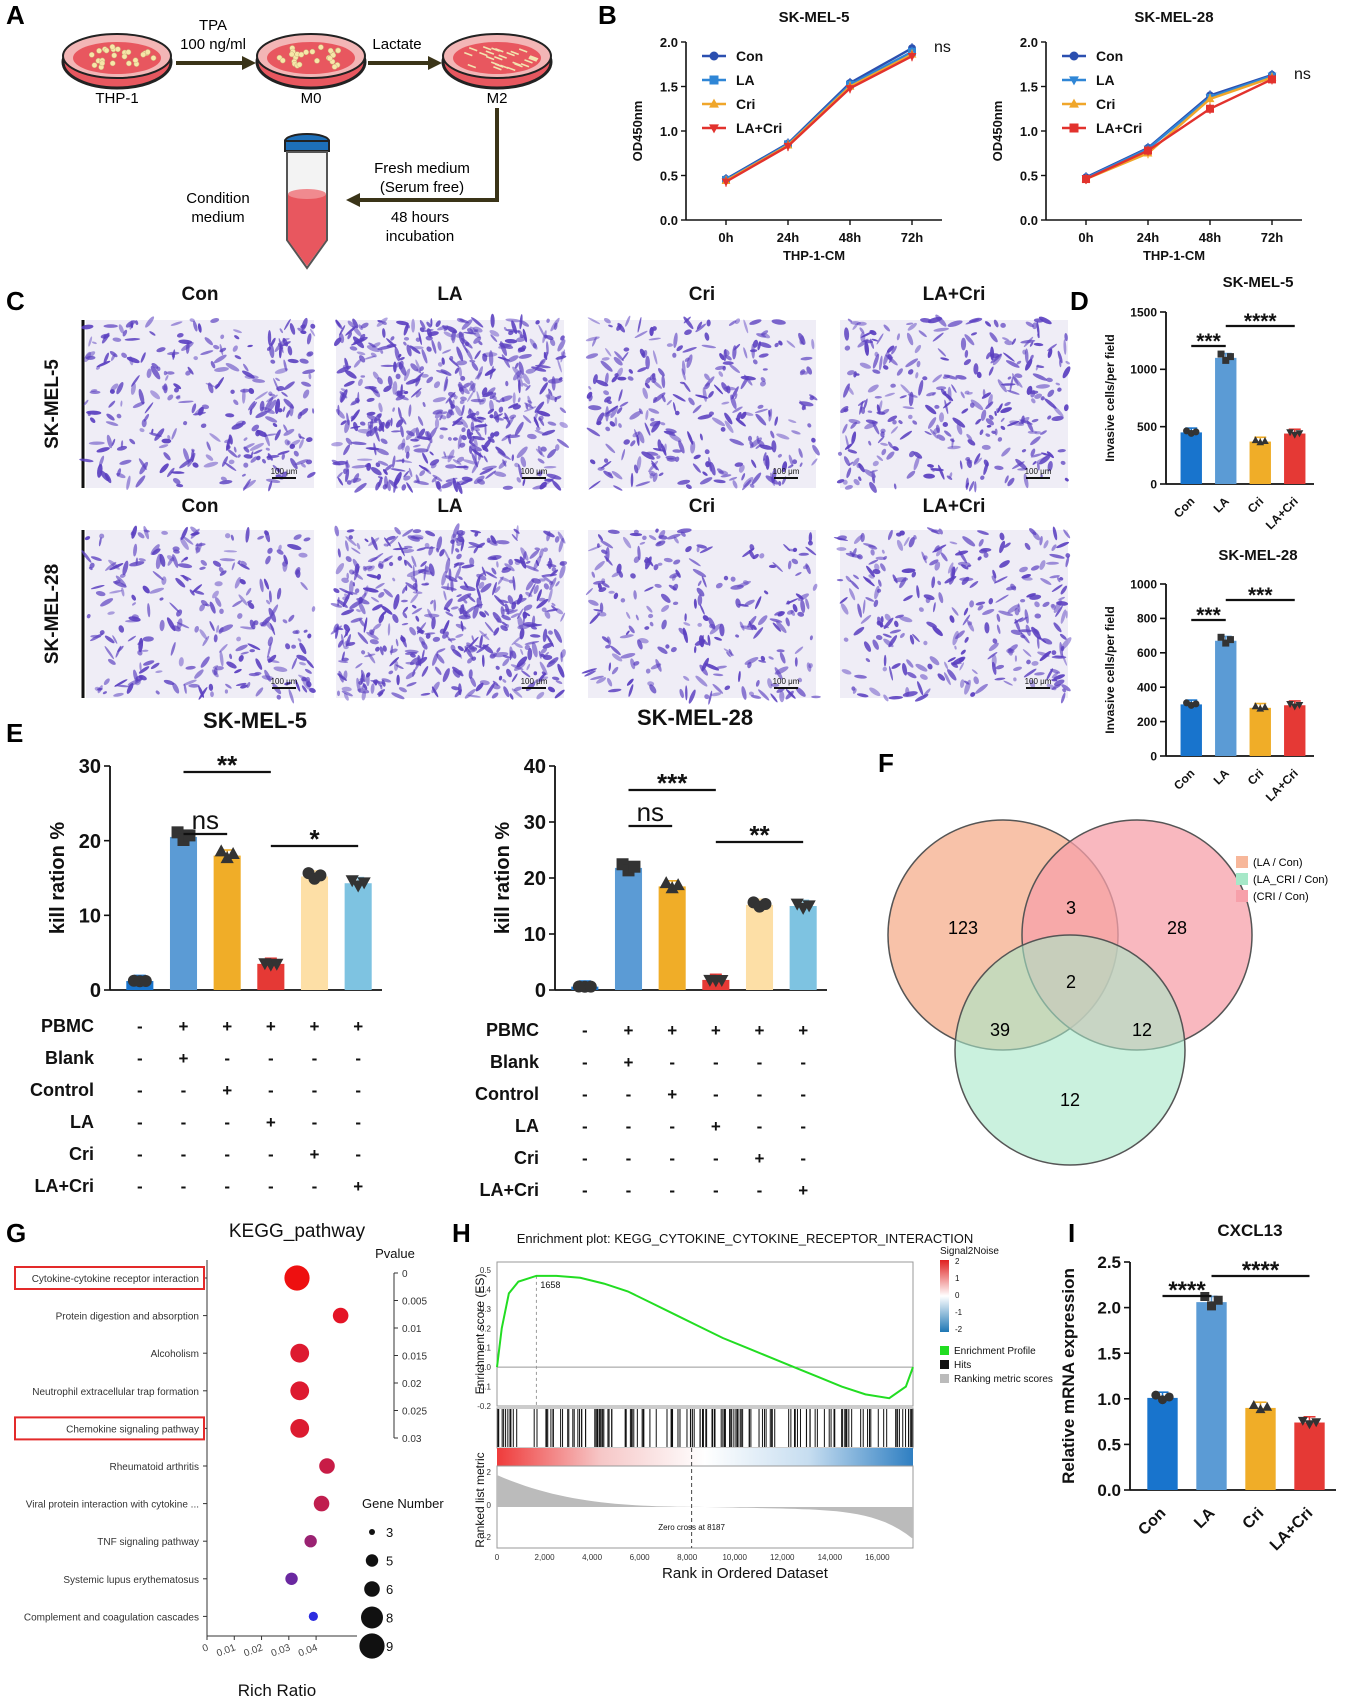 The width and height of the screenshot is (1367, 1703). What do you see at coordinates (1184, 507) in the screenshot?
I see `x-tick-label: Con` at bounding box center [1184, 507].